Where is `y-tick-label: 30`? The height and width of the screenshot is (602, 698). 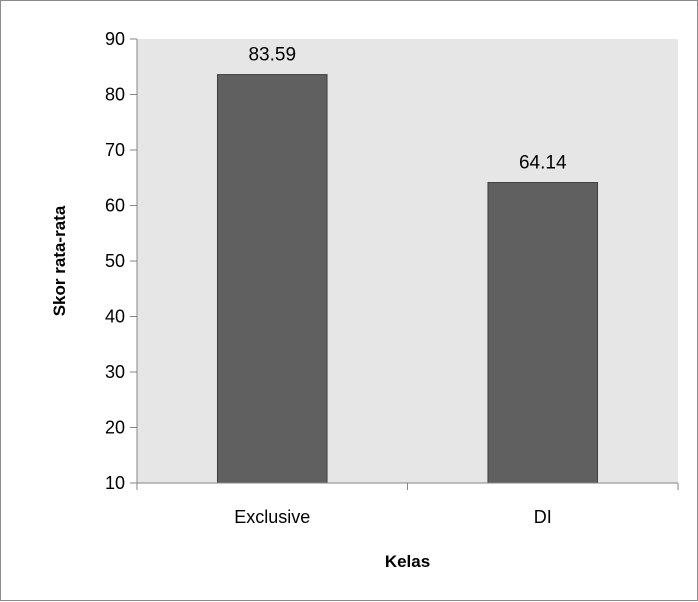
y-tick-label: 30 is located at coordinates (115, 372).